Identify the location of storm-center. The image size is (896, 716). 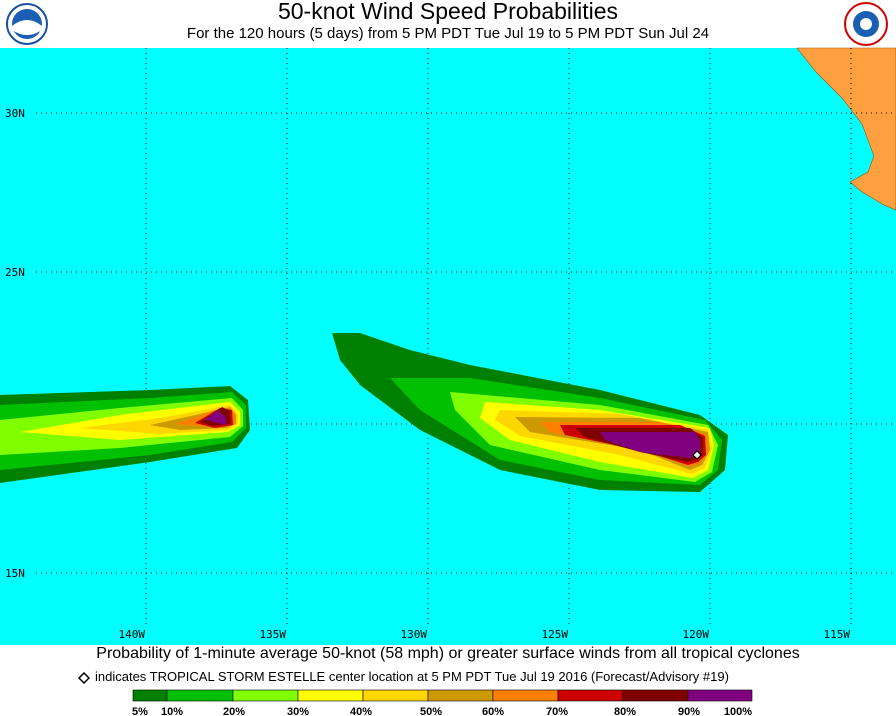
(697, 455).